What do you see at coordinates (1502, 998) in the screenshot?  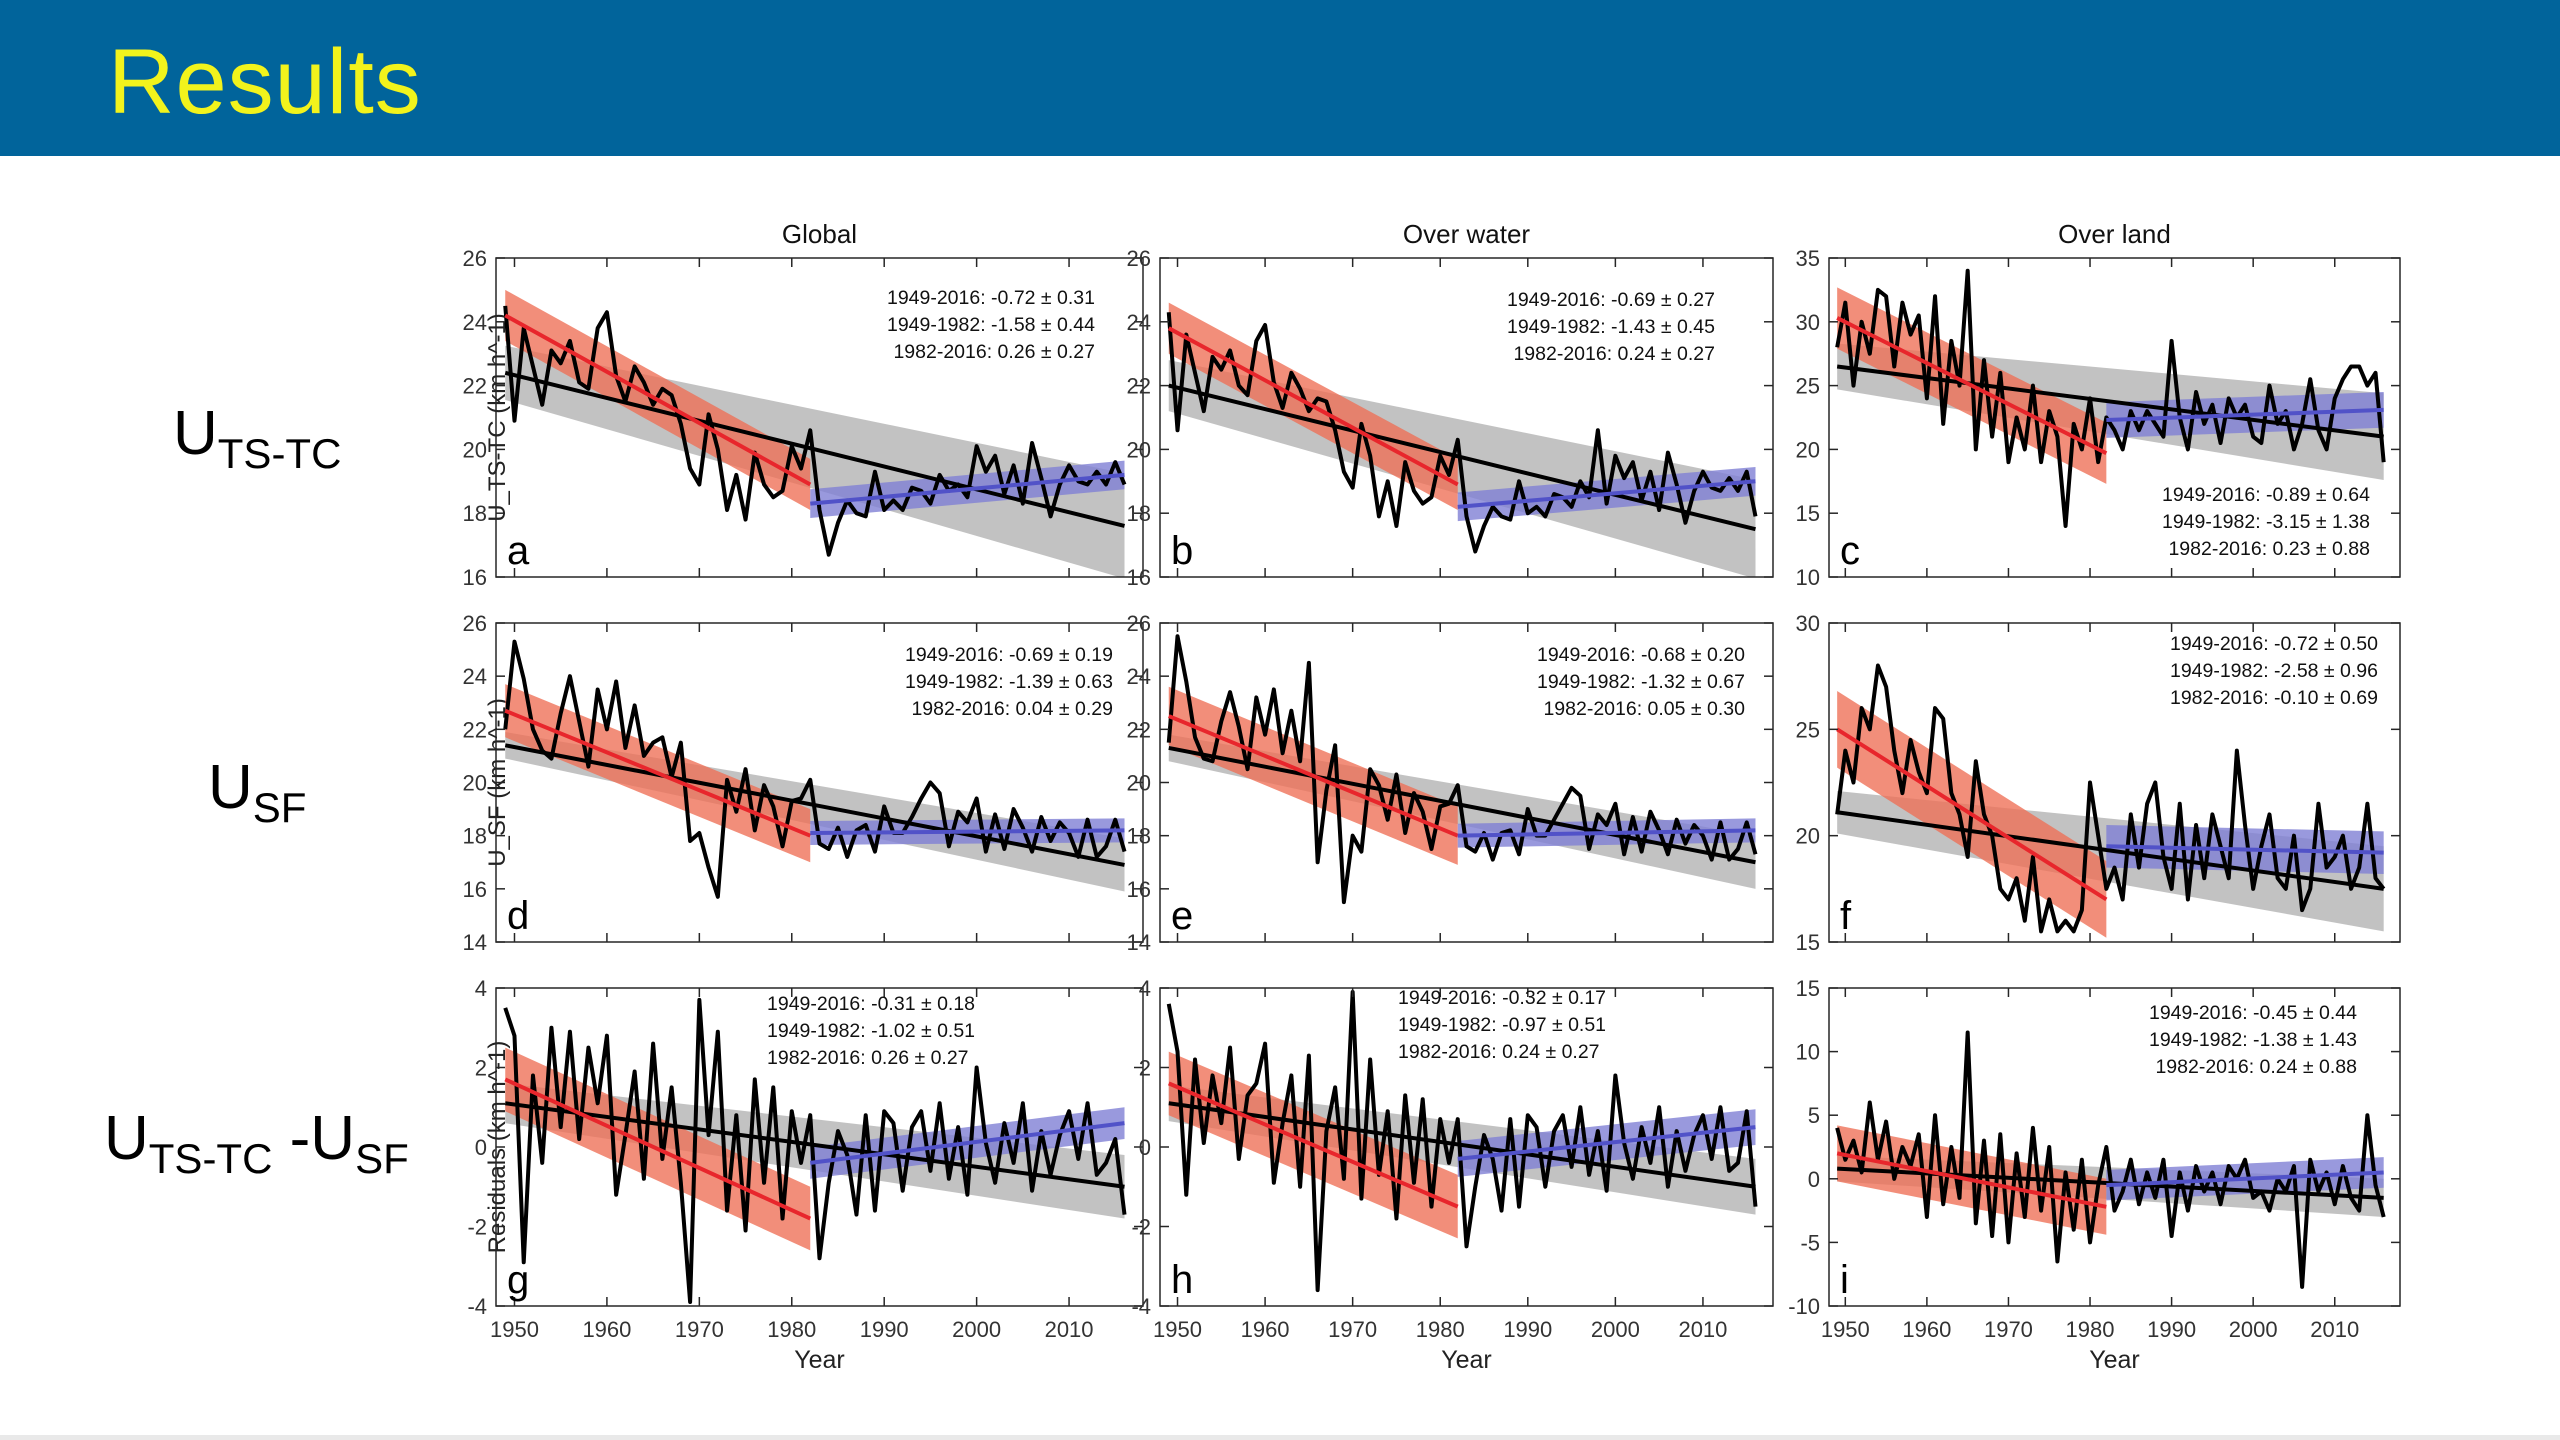 I see `trend-annotation: 1949-2016: -0.32 ± 0.17` at bounding box center [1502, 998].